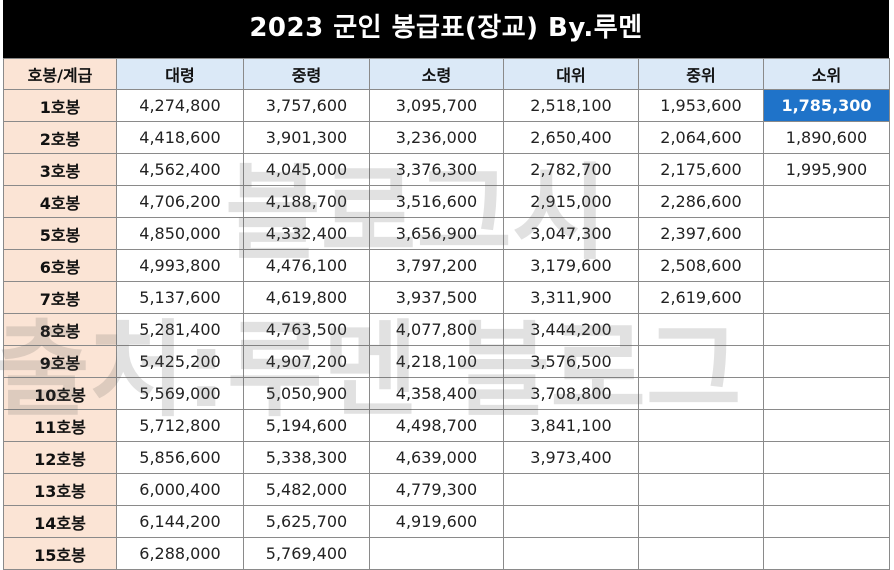 The image size is (894, 570). Describe the element at coordinates (826, 74) in the screenshot. I see `header-second-lieutenant: 소위` at that location.